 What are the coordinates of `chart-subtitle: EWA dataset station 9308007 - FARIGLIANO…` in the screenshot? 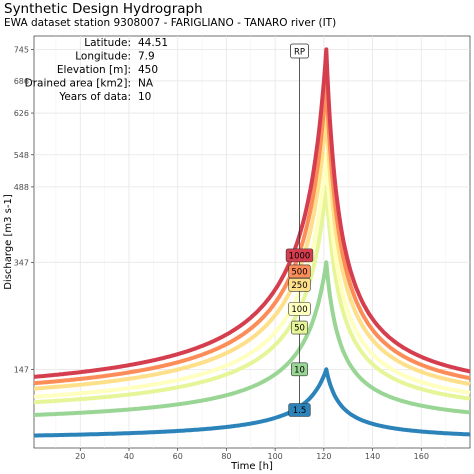 It's located at (170, 23).